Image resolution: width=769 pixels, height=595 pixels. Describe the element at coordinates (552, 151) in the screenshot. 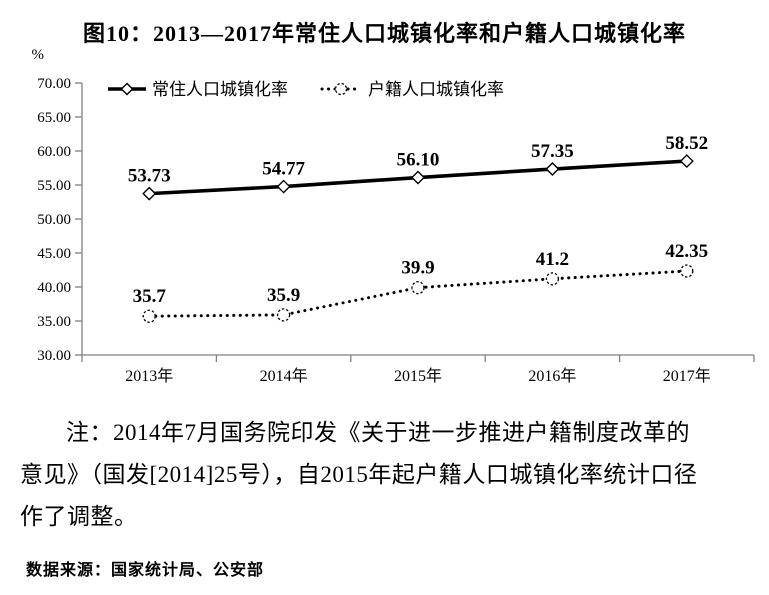

I see `data-point-label: 57.35` at that location.